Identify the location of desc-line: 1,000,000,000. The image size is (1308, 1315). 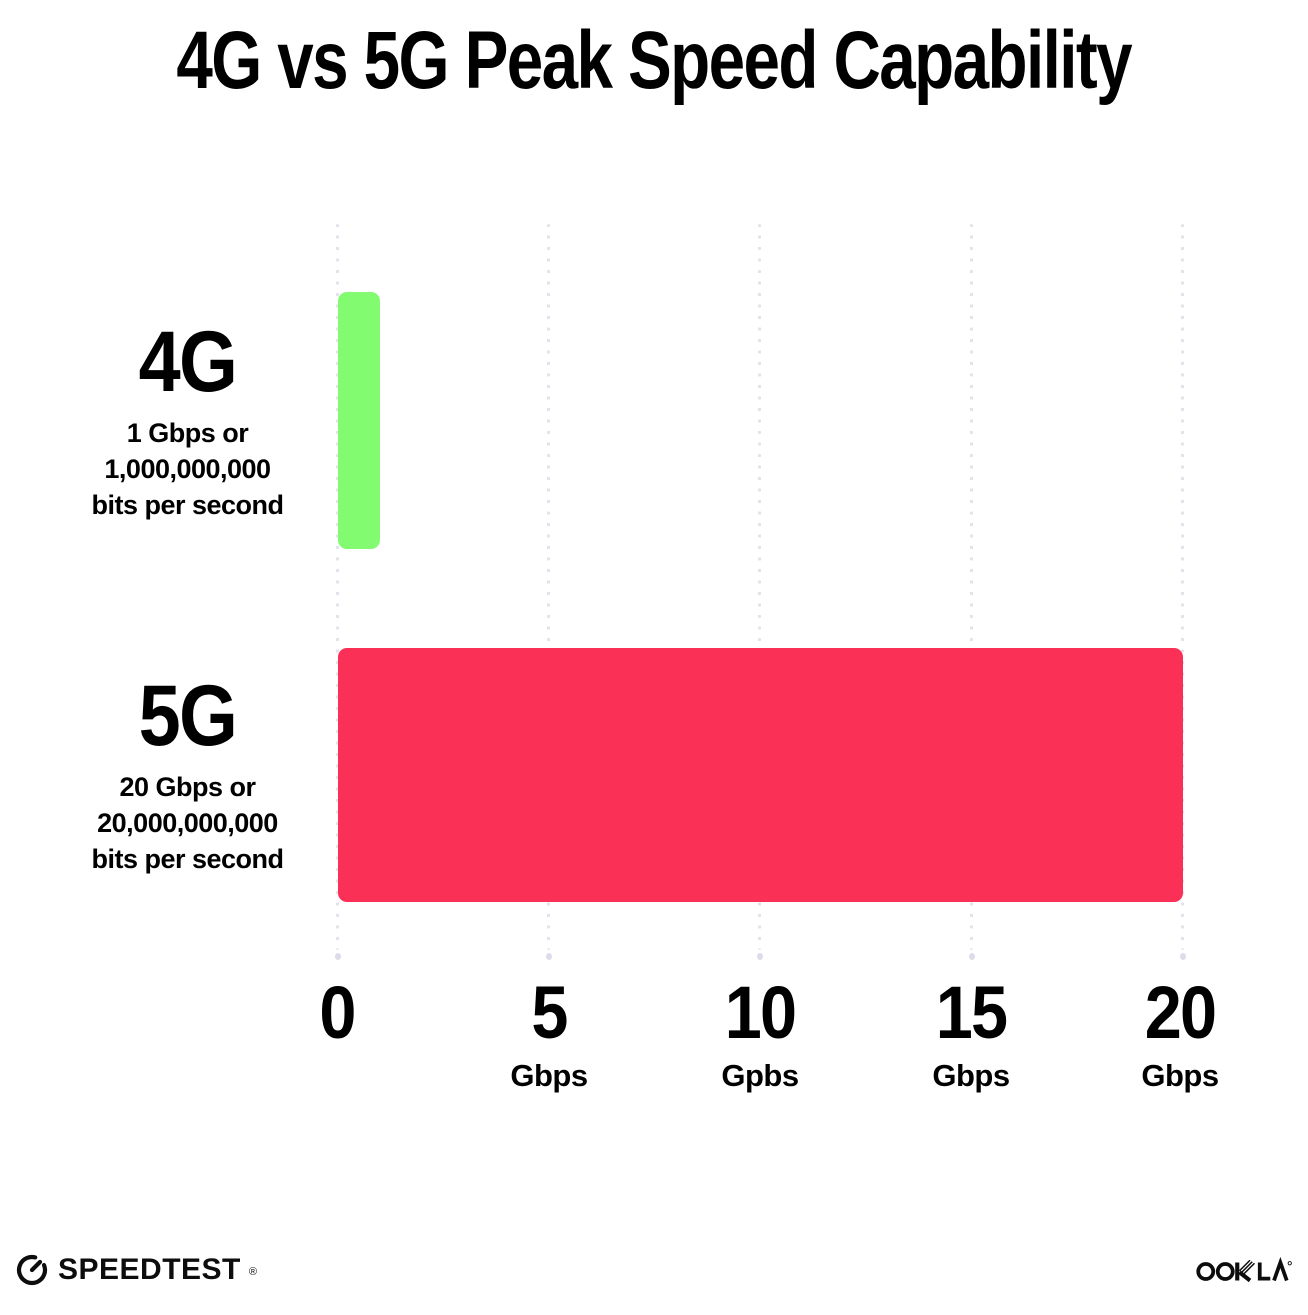
(187, 468).